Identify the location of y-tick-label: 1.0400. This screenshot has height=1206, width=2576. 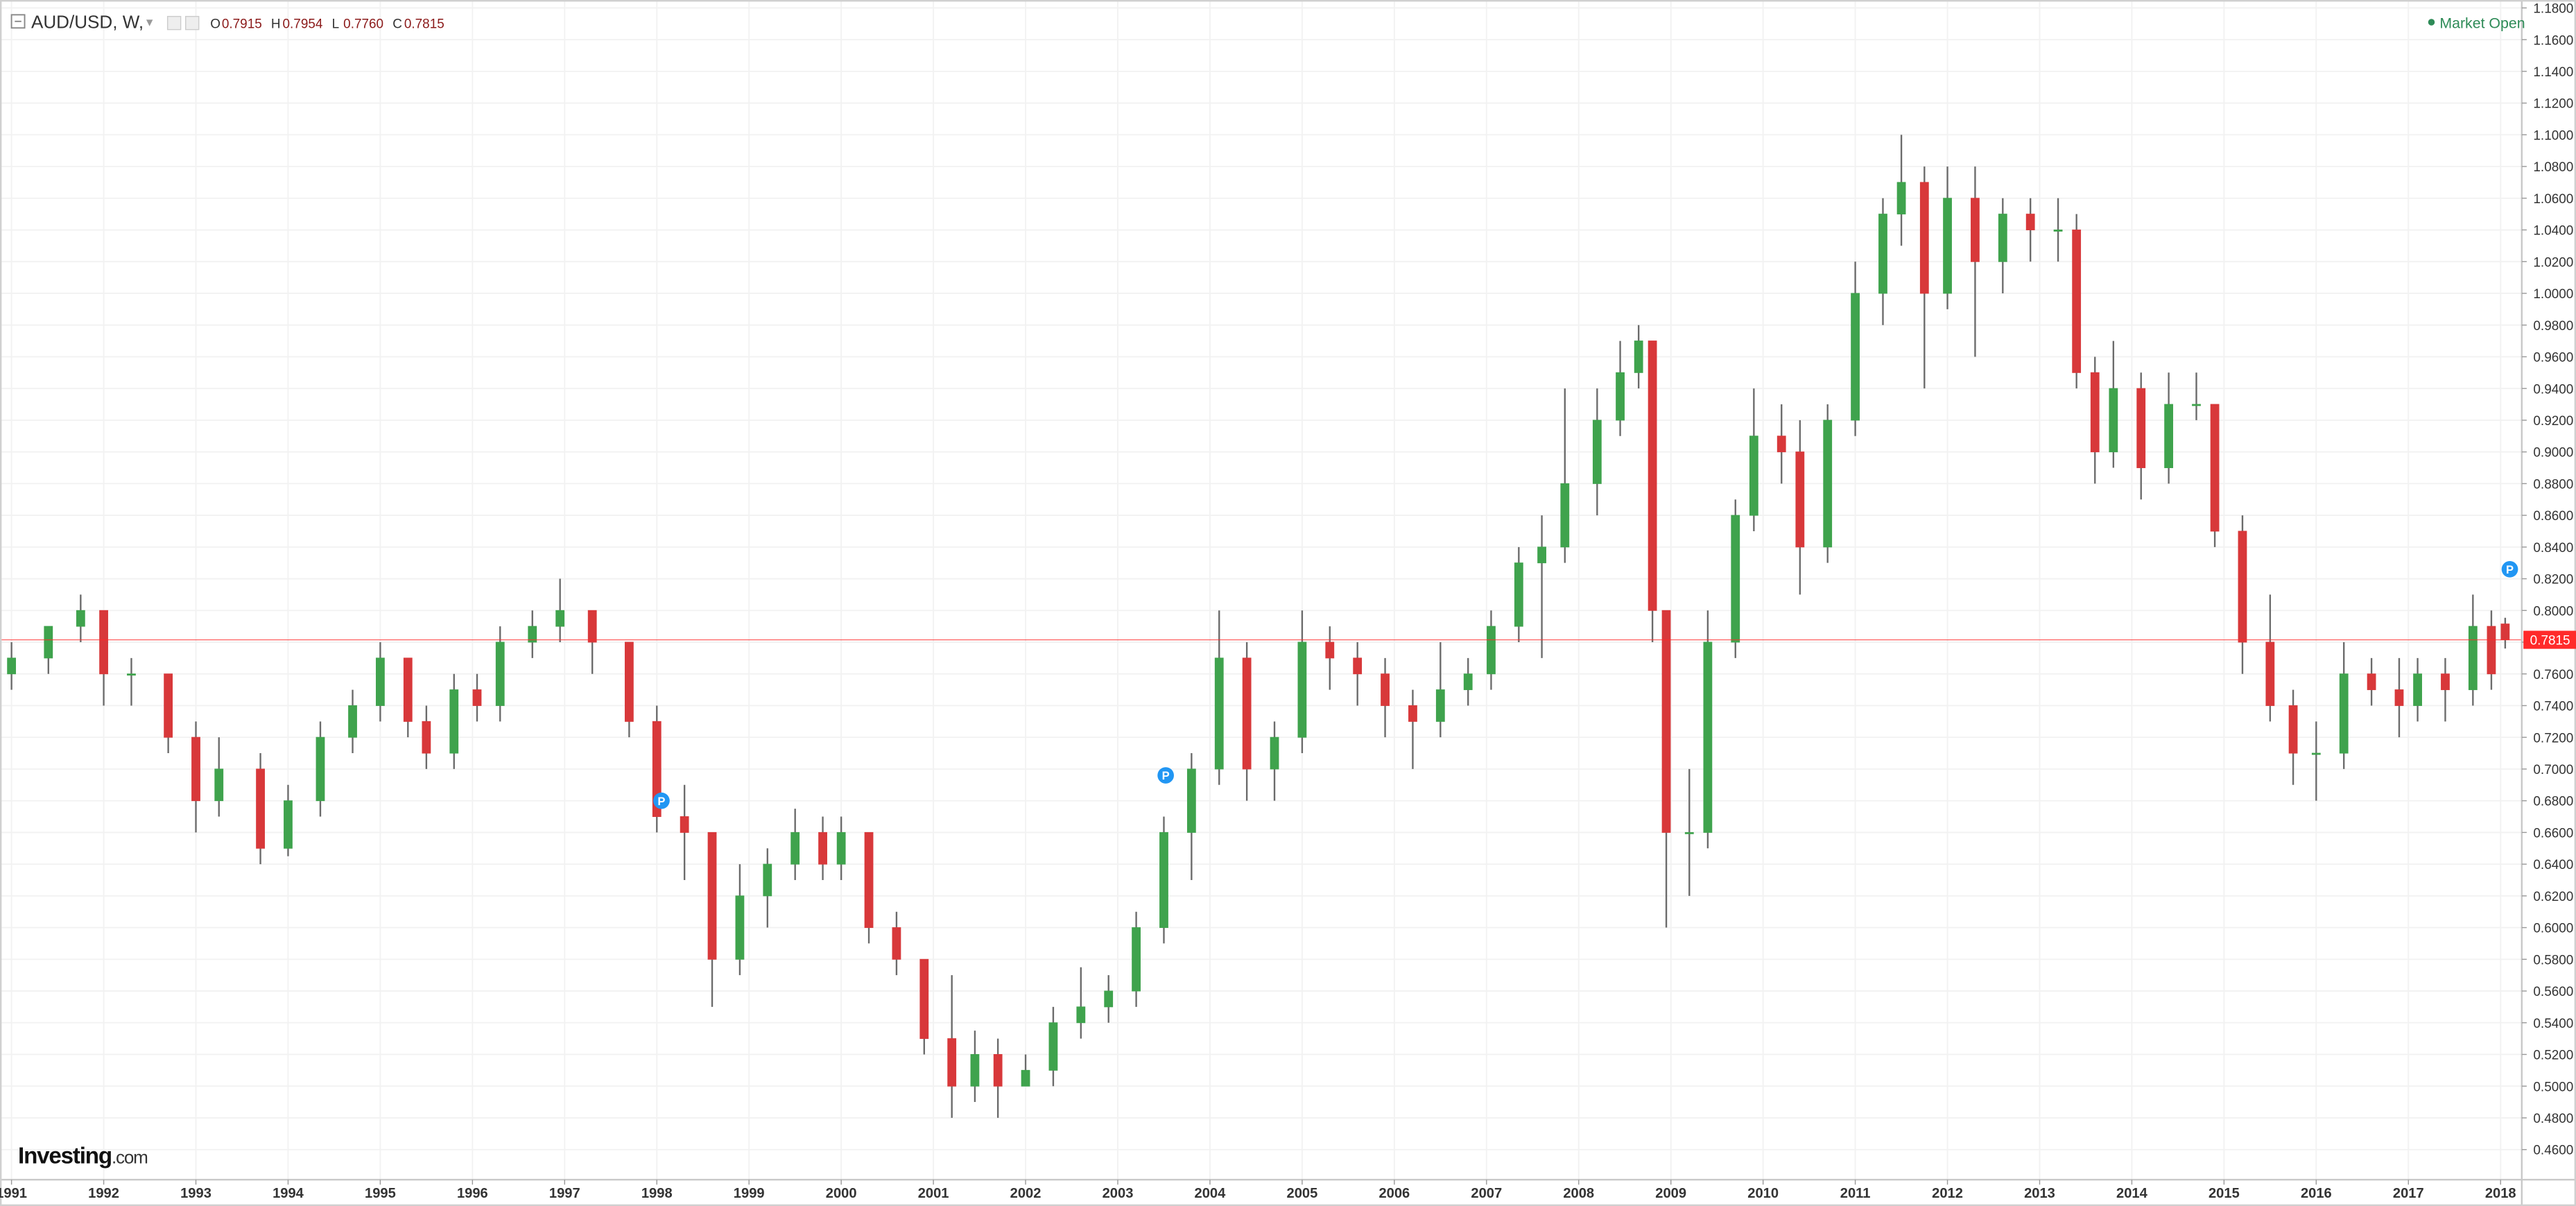
(2553, 231).